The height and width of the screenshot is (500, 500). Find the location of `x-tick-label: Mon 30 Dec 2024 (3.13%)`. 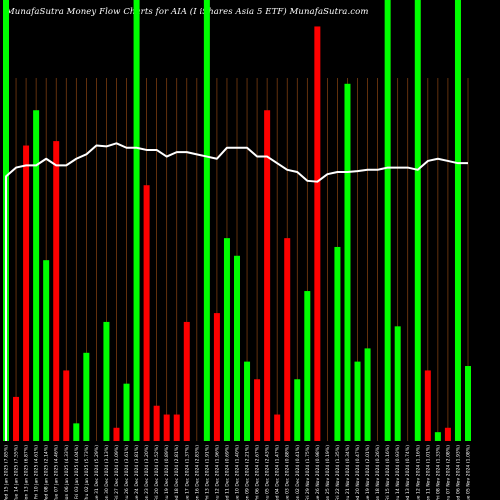

x-tick-label: Mon 30 Dec 2024 (3.13%) is located at coordinates (107, 472).